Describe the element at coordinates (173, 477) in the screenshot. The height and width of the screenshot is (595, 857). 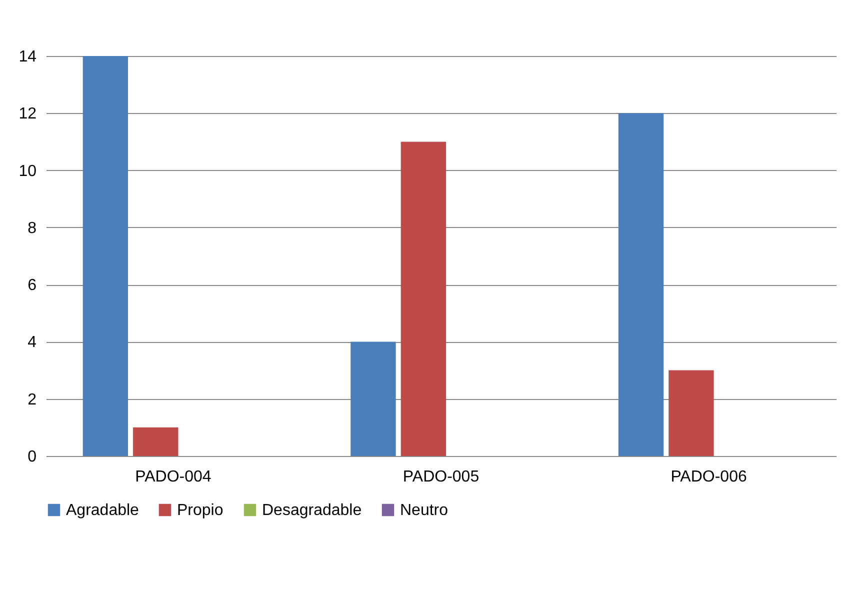
I see `x-tick-label: PADO-004` at that location.